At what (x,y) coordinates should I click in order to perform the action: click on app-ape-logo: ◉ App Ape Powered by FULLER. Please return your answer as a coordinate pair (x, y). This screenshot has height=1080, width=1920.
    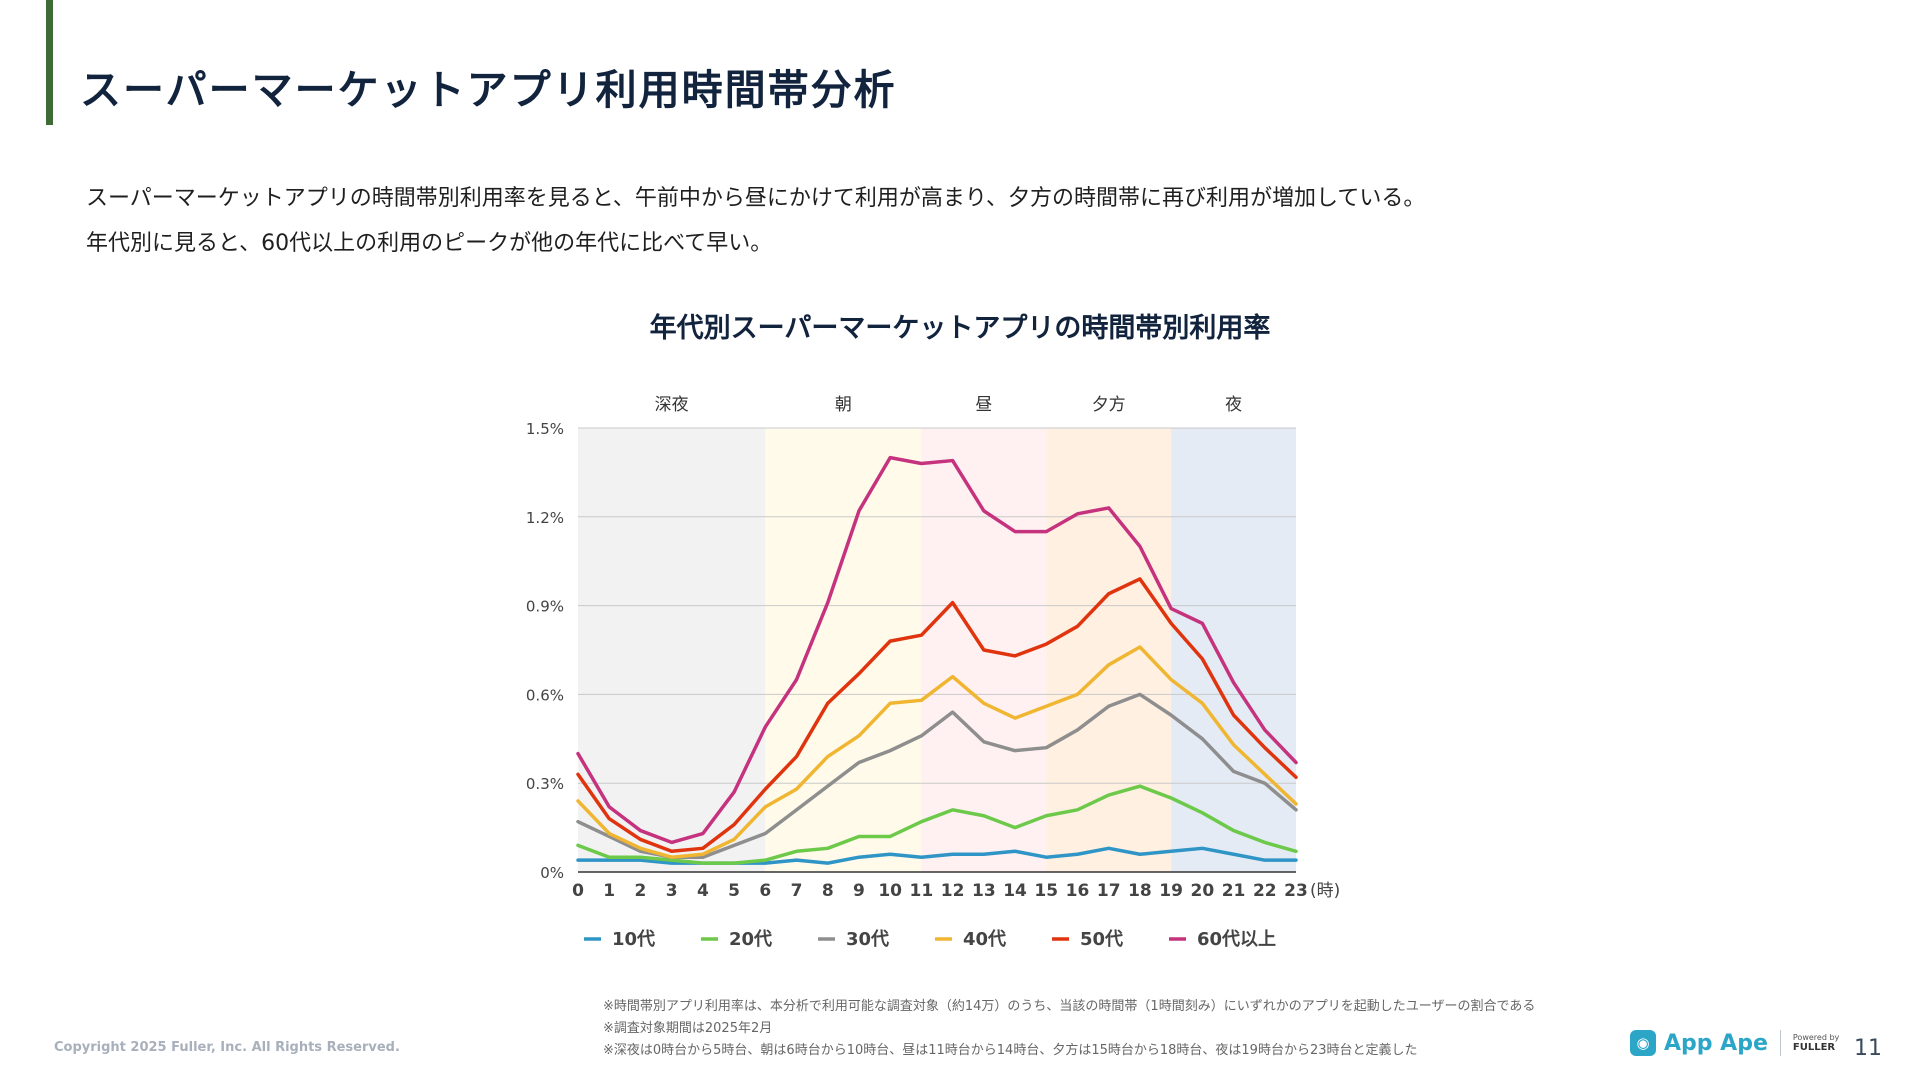
    Looking at the image, I should click on (1734, 1043).